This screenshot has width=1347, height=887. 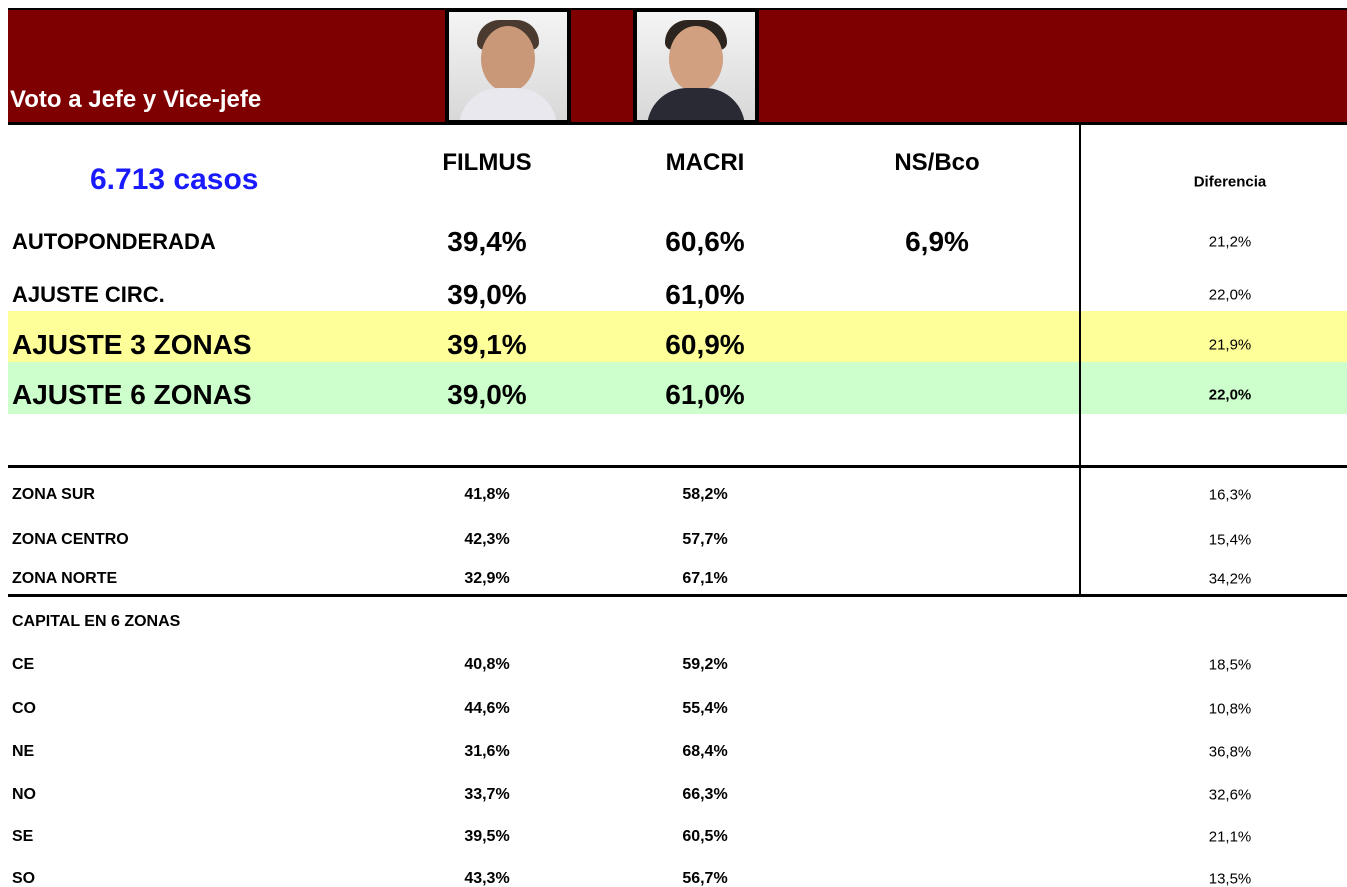 What do you see at coordinates (24, 794) in the screenshot?
I see `row-label: NO` at bounding box center [24, 794].